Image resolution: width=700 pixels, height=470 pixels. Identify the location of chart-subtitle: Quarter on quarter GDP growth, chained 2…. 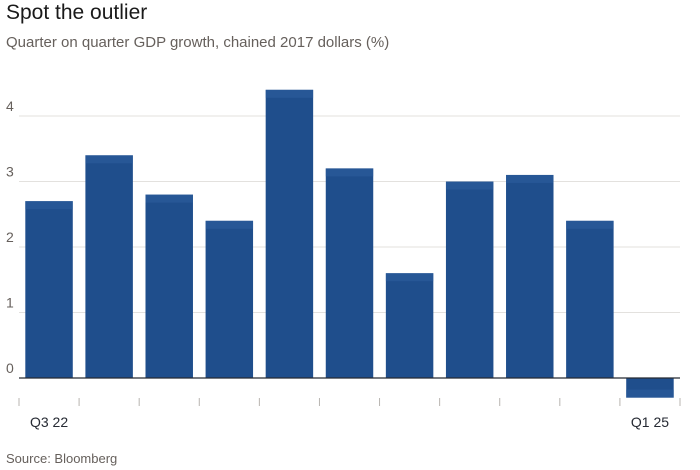
(198, 42).